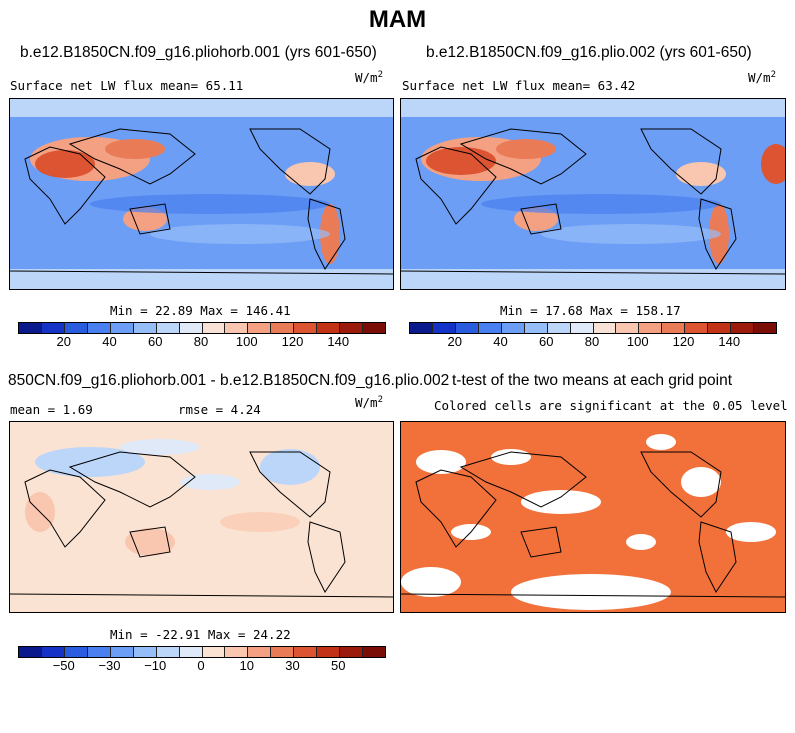 The image size is (795, 733). I want to click on panel1-colorbar, so click(202, 328).